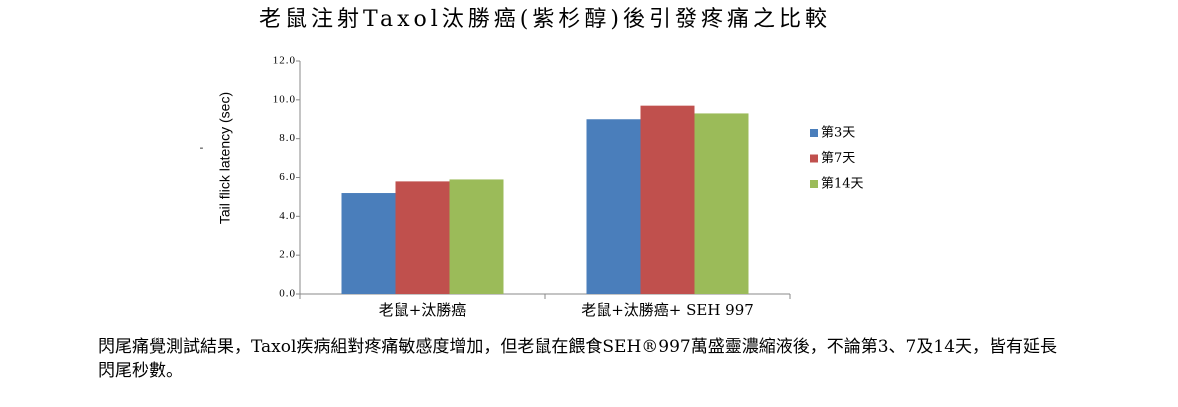 This screenshot has width=1178, height=407. Describe the element at coordinates (667, 310) in the screenshot. I see `x-tick-label: 老鼠+汰勝癌+ SEH 997` at that location.